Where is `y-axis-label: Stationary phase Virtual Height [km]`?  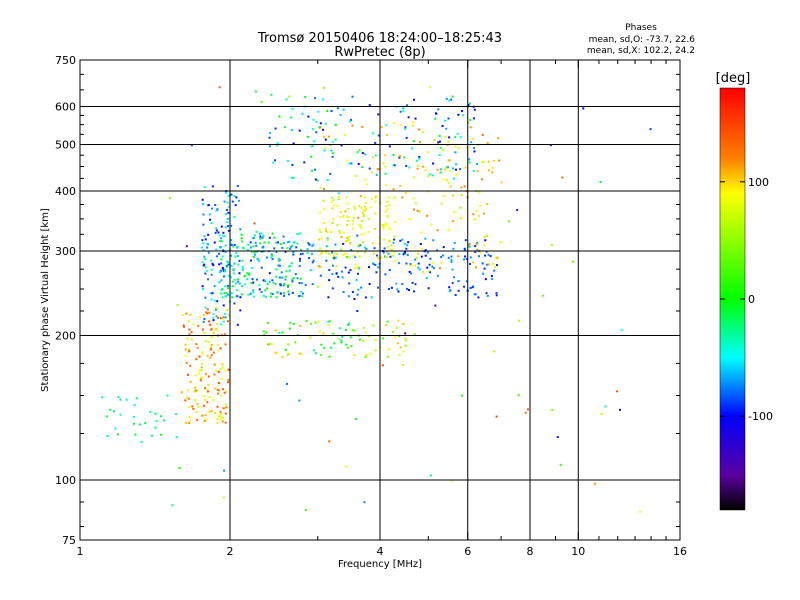 y-axis-label: Stationary phase Virtual Height [km] is located at coordinates (45, 300).